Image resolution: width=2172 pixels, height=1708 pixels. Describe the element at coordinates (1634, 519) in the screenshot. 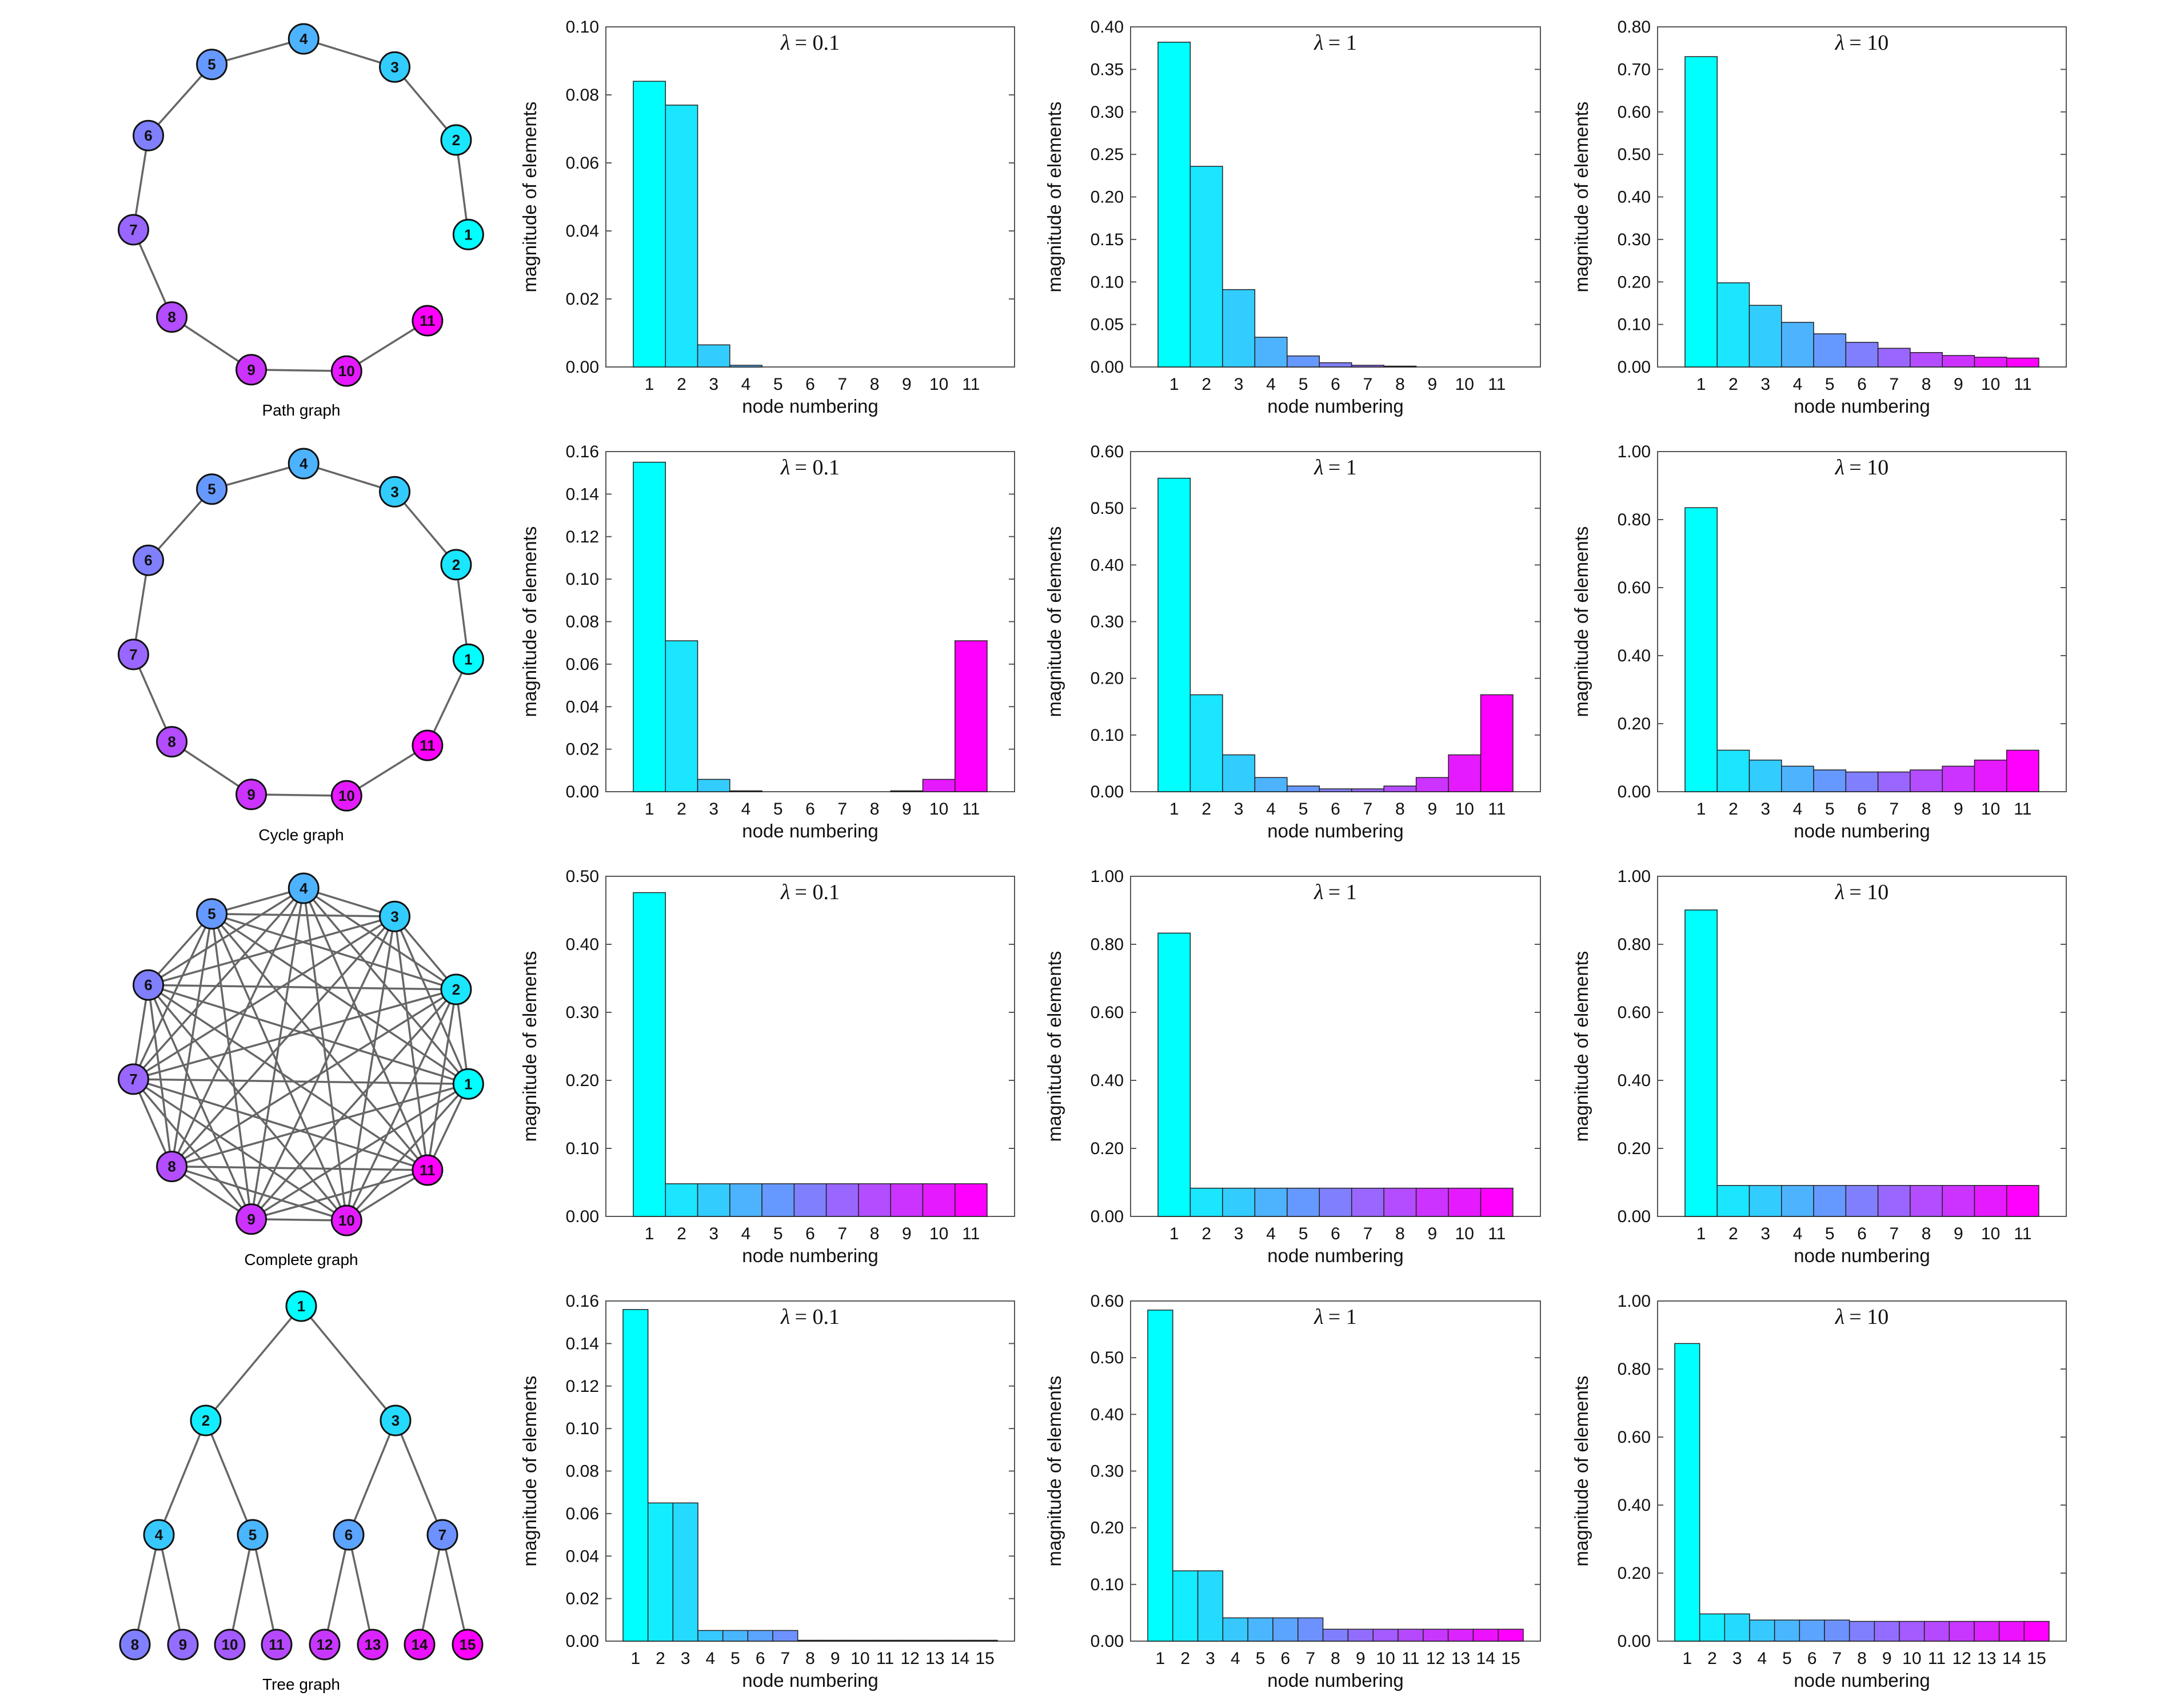

I see `y-tick-label: 0.80` at that location.